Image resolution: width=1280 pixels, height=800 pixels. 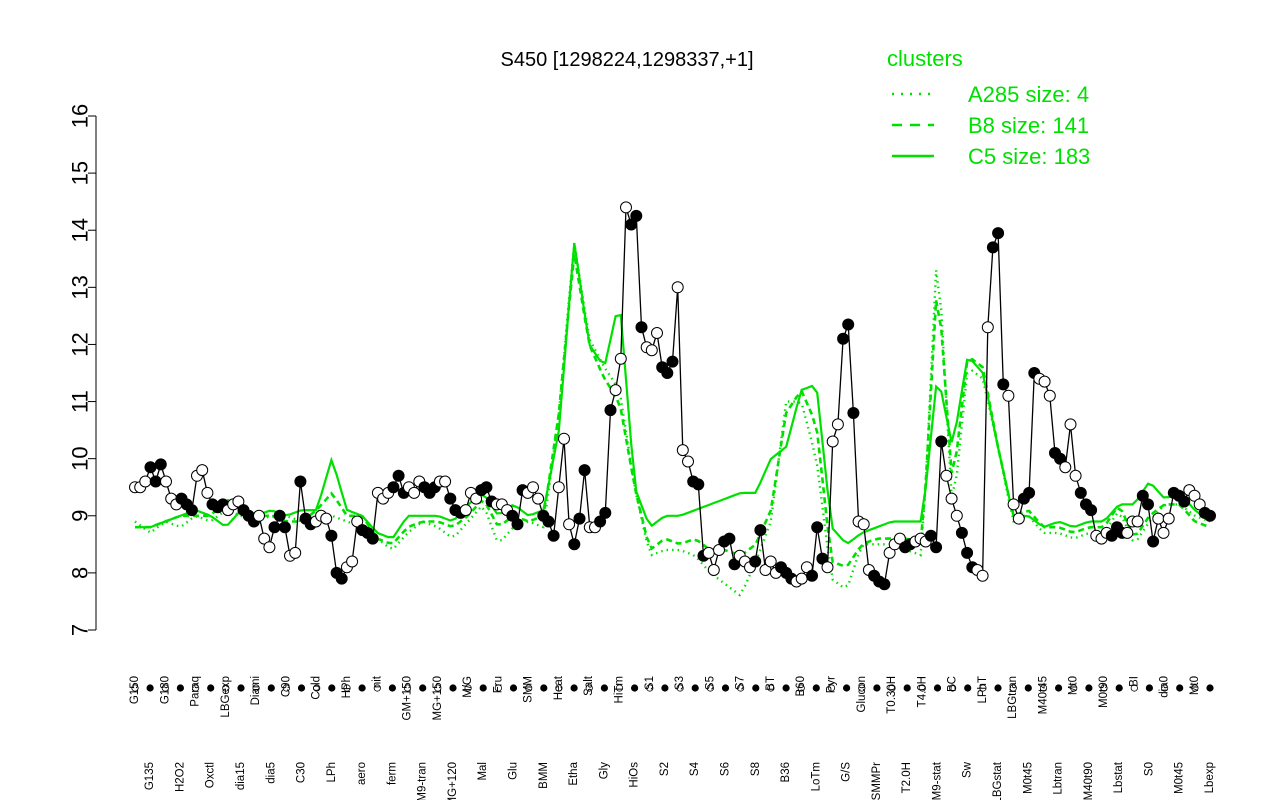 What do you see at coordinates (80, 573) in the screenshot?
I see `y-tick-label: 8` at bounding box center [80, 573].